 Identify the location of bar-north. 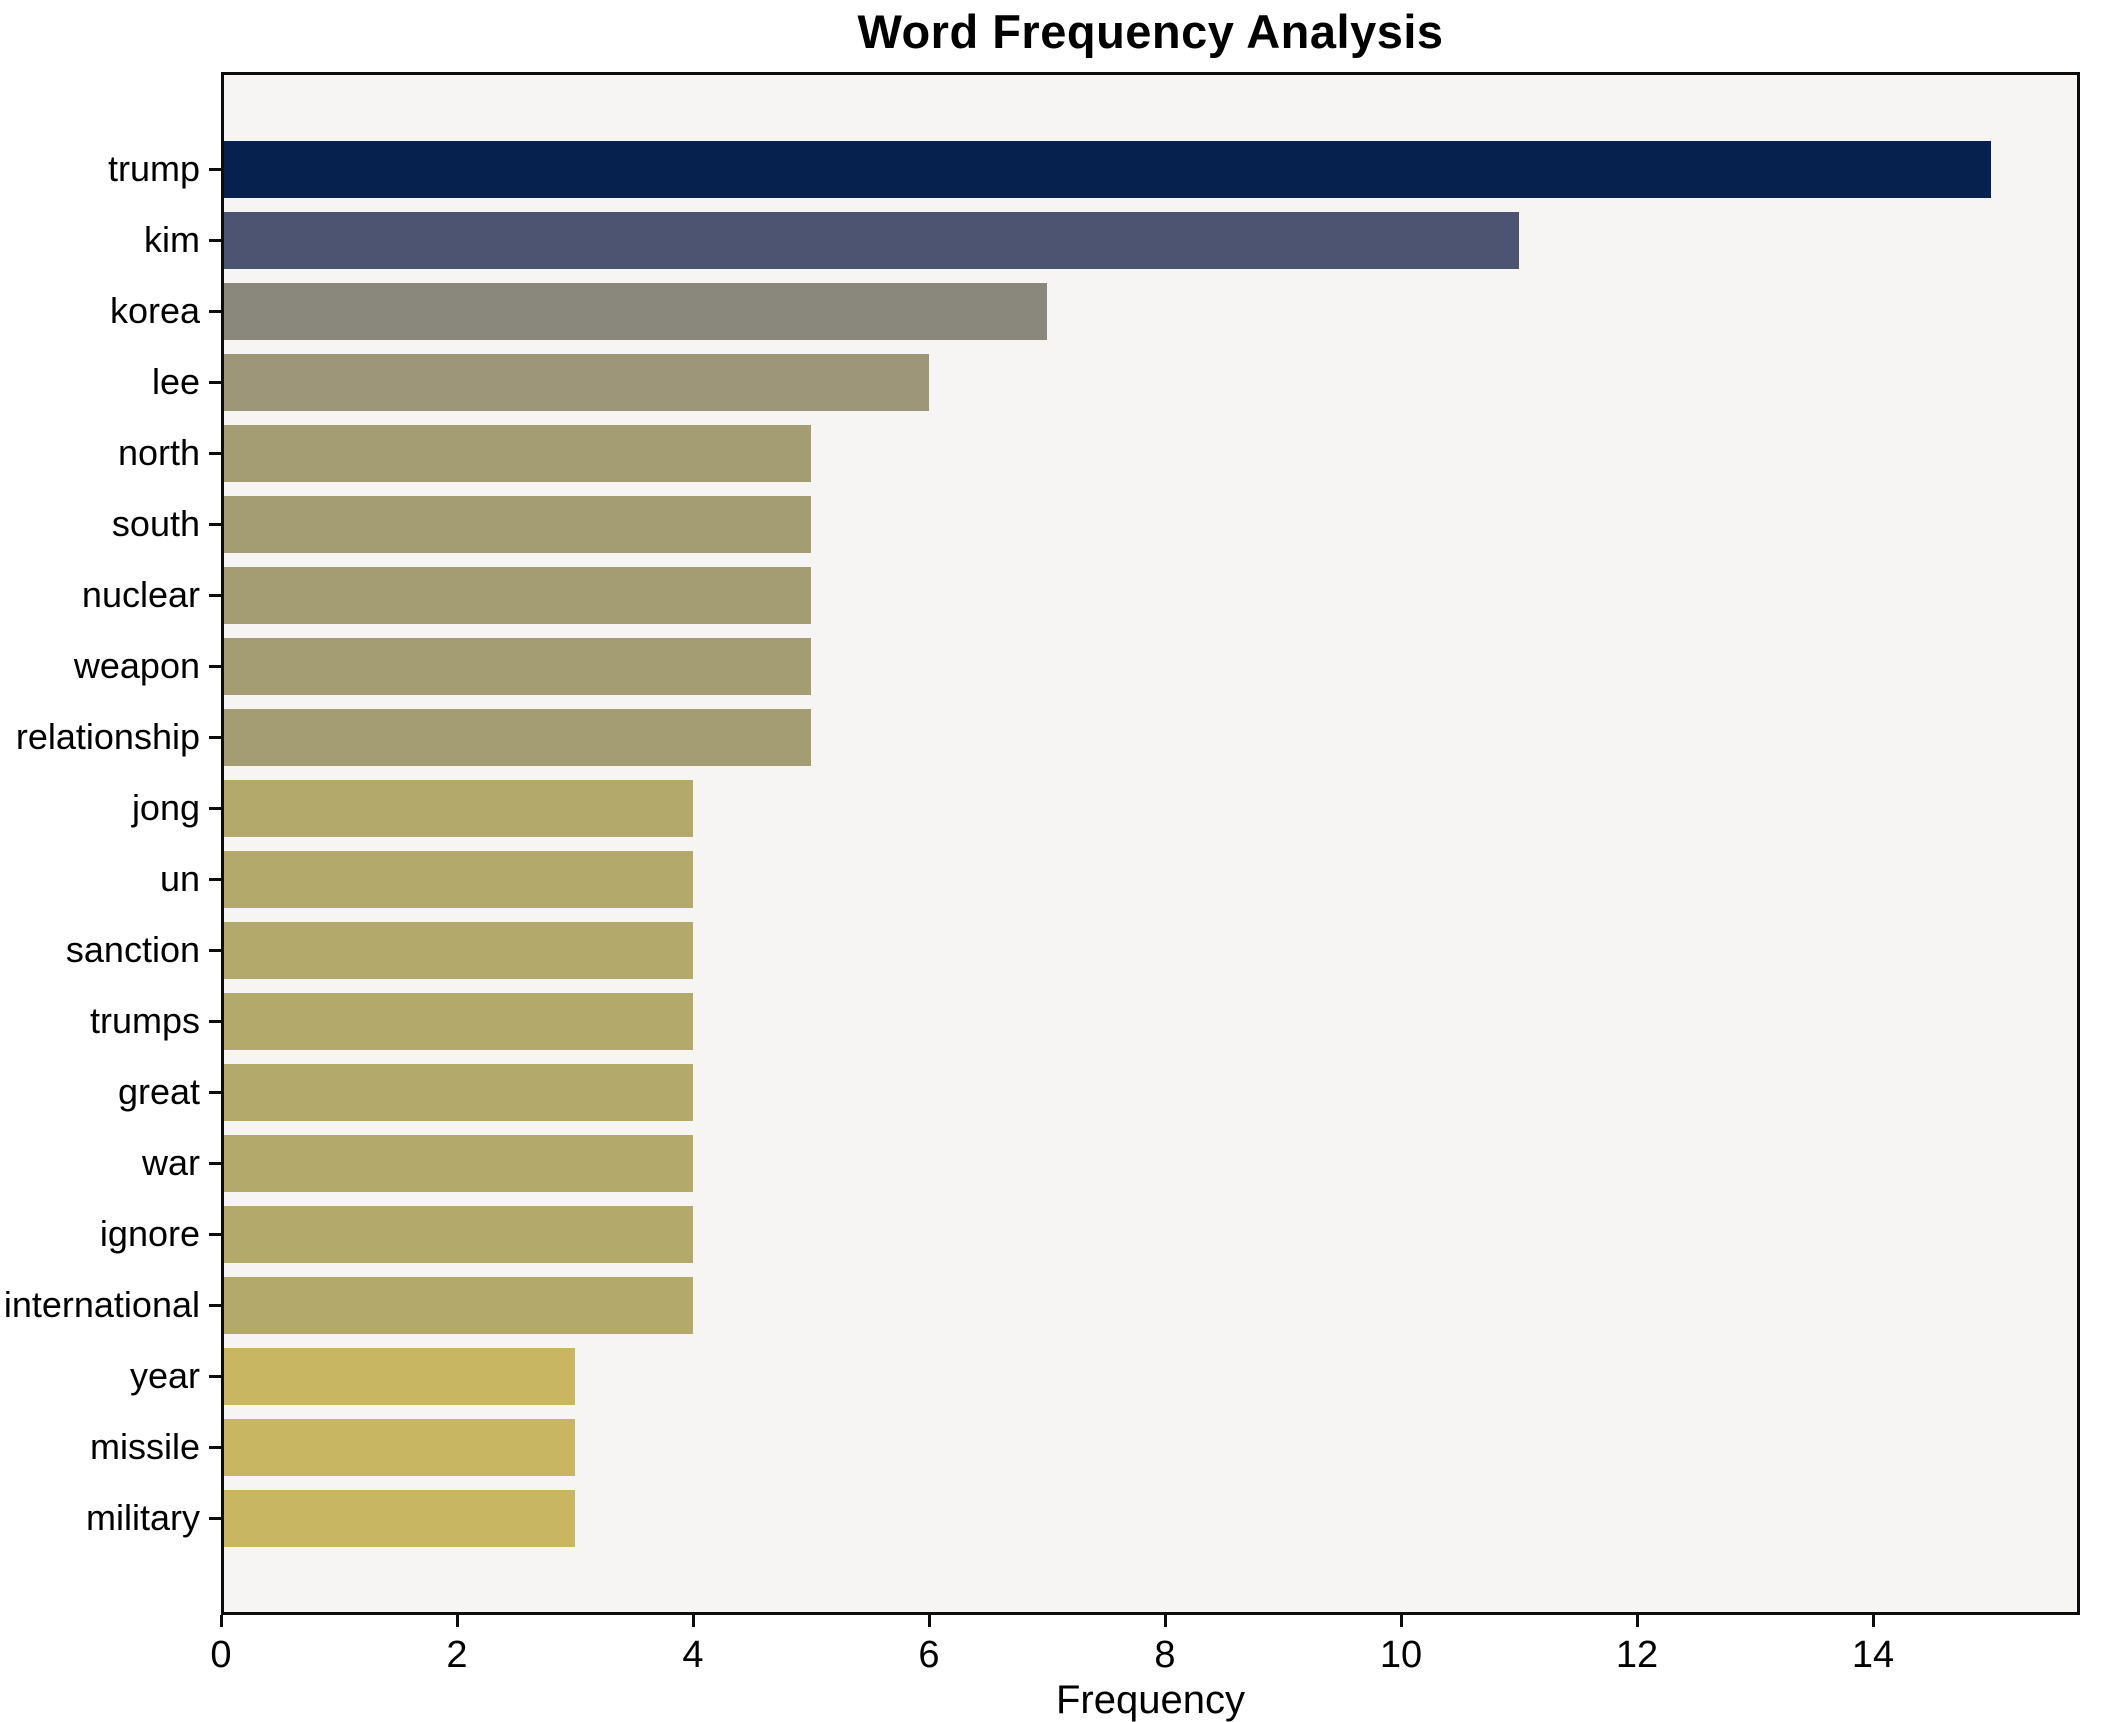
(517, 453).